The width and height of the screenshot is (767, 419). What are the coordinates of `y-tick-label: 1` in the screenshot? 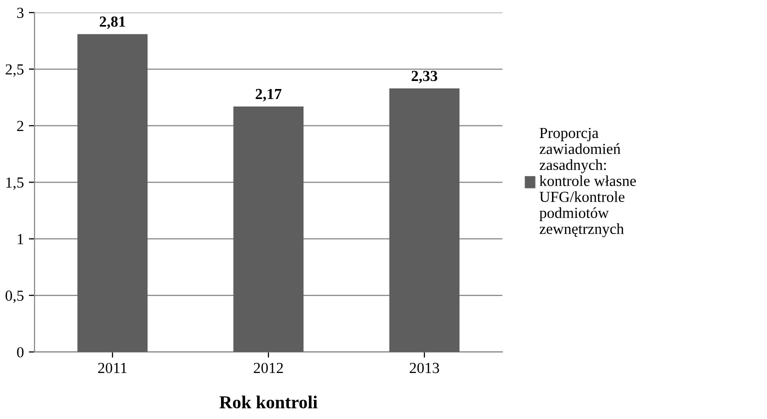 It's located at (21, 239).